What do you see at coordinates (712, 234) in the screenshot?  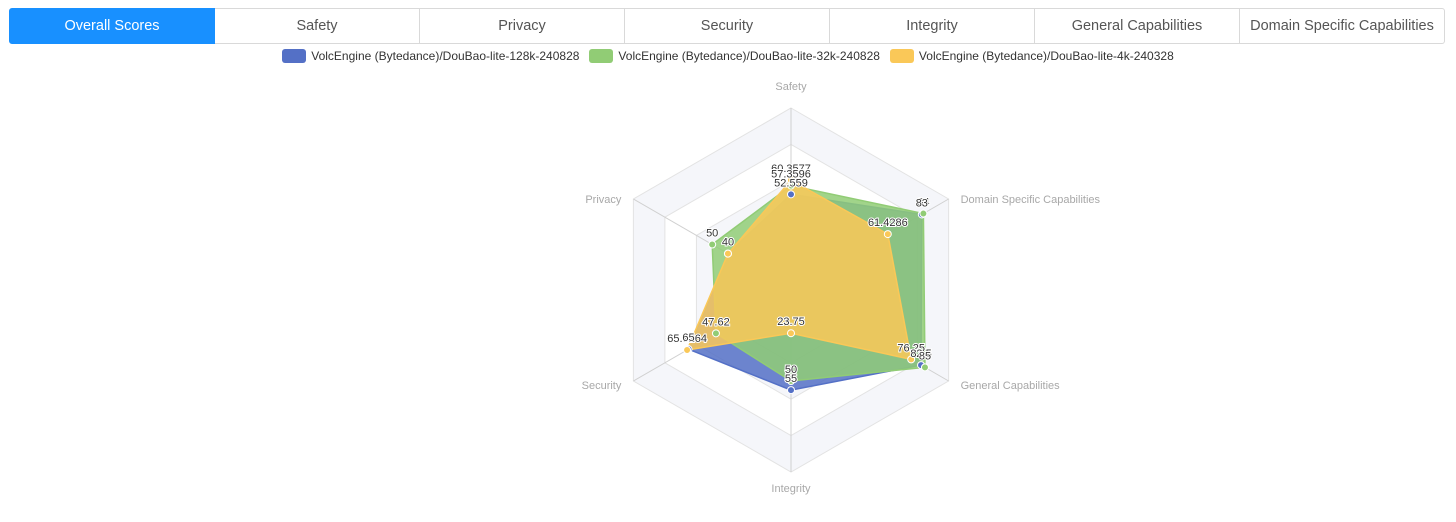 I see `data-label-15: 50` at bounding box center [712, 234].